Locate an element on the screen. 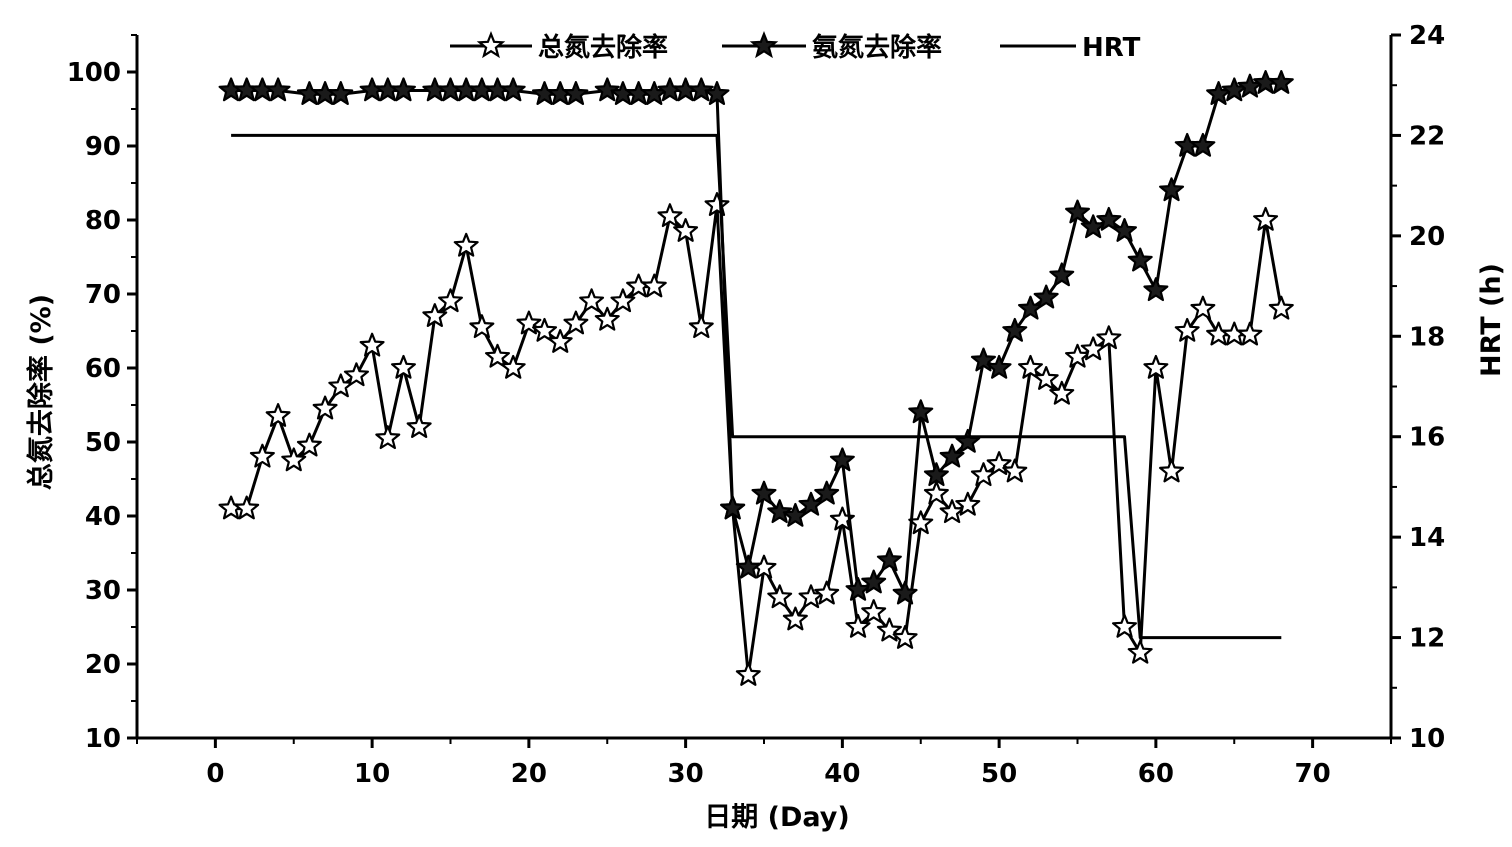 The image size is (1512, 847). x-tick-label: 50 is located at coordinates (999, 774).